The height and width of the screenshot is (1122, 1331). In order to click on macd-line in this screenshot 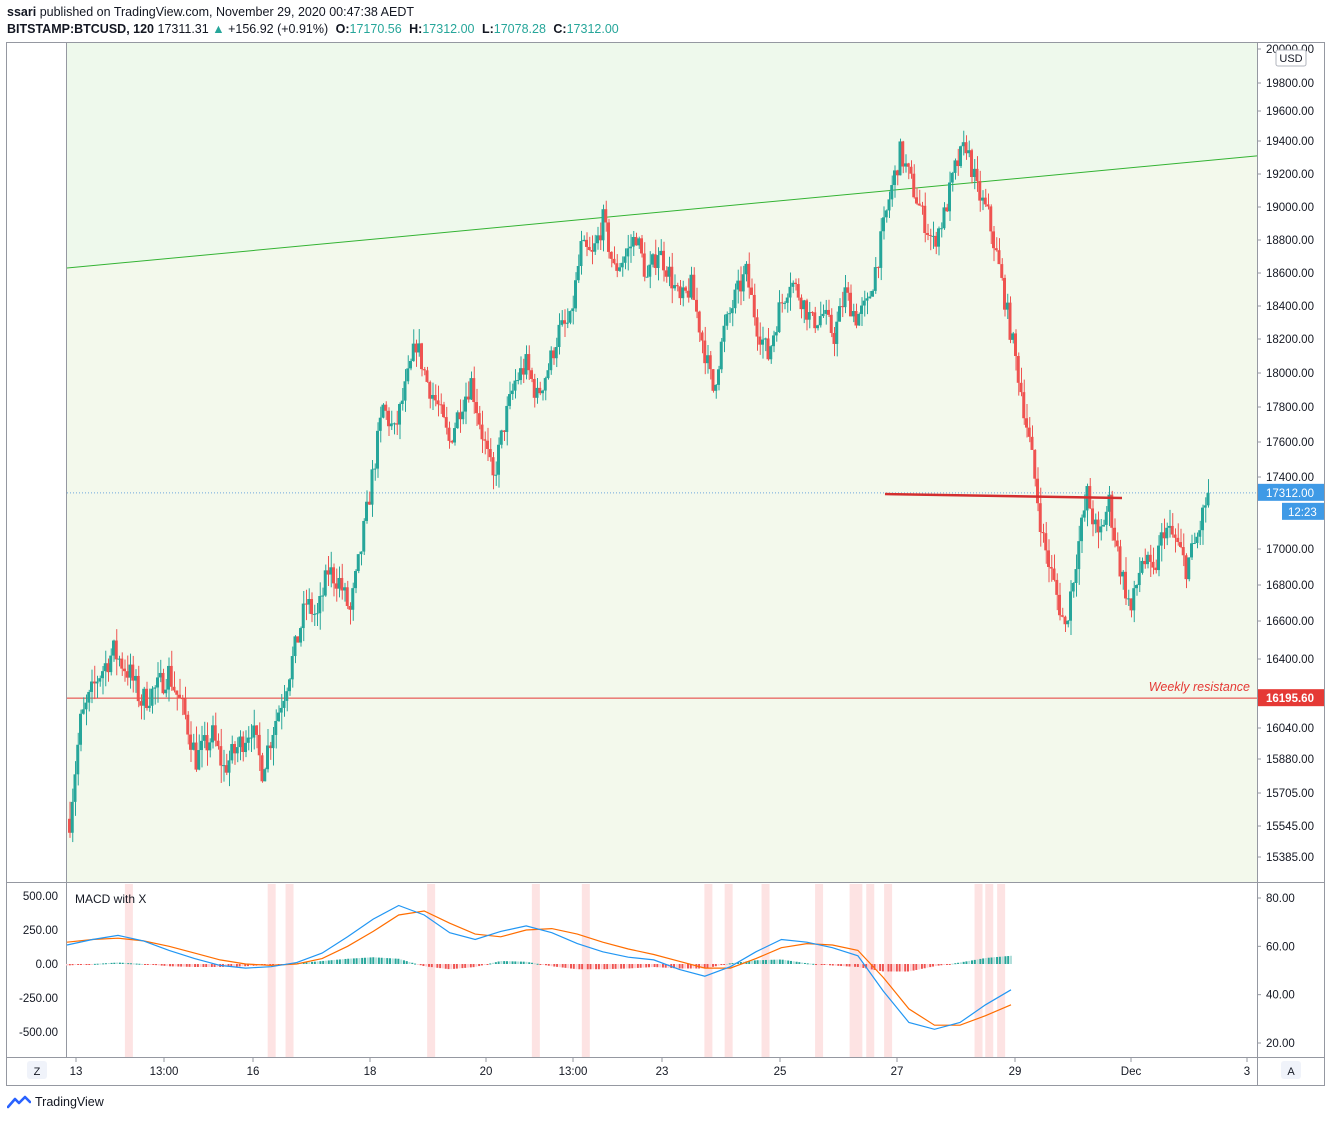, I will do `click(539, 967)`.